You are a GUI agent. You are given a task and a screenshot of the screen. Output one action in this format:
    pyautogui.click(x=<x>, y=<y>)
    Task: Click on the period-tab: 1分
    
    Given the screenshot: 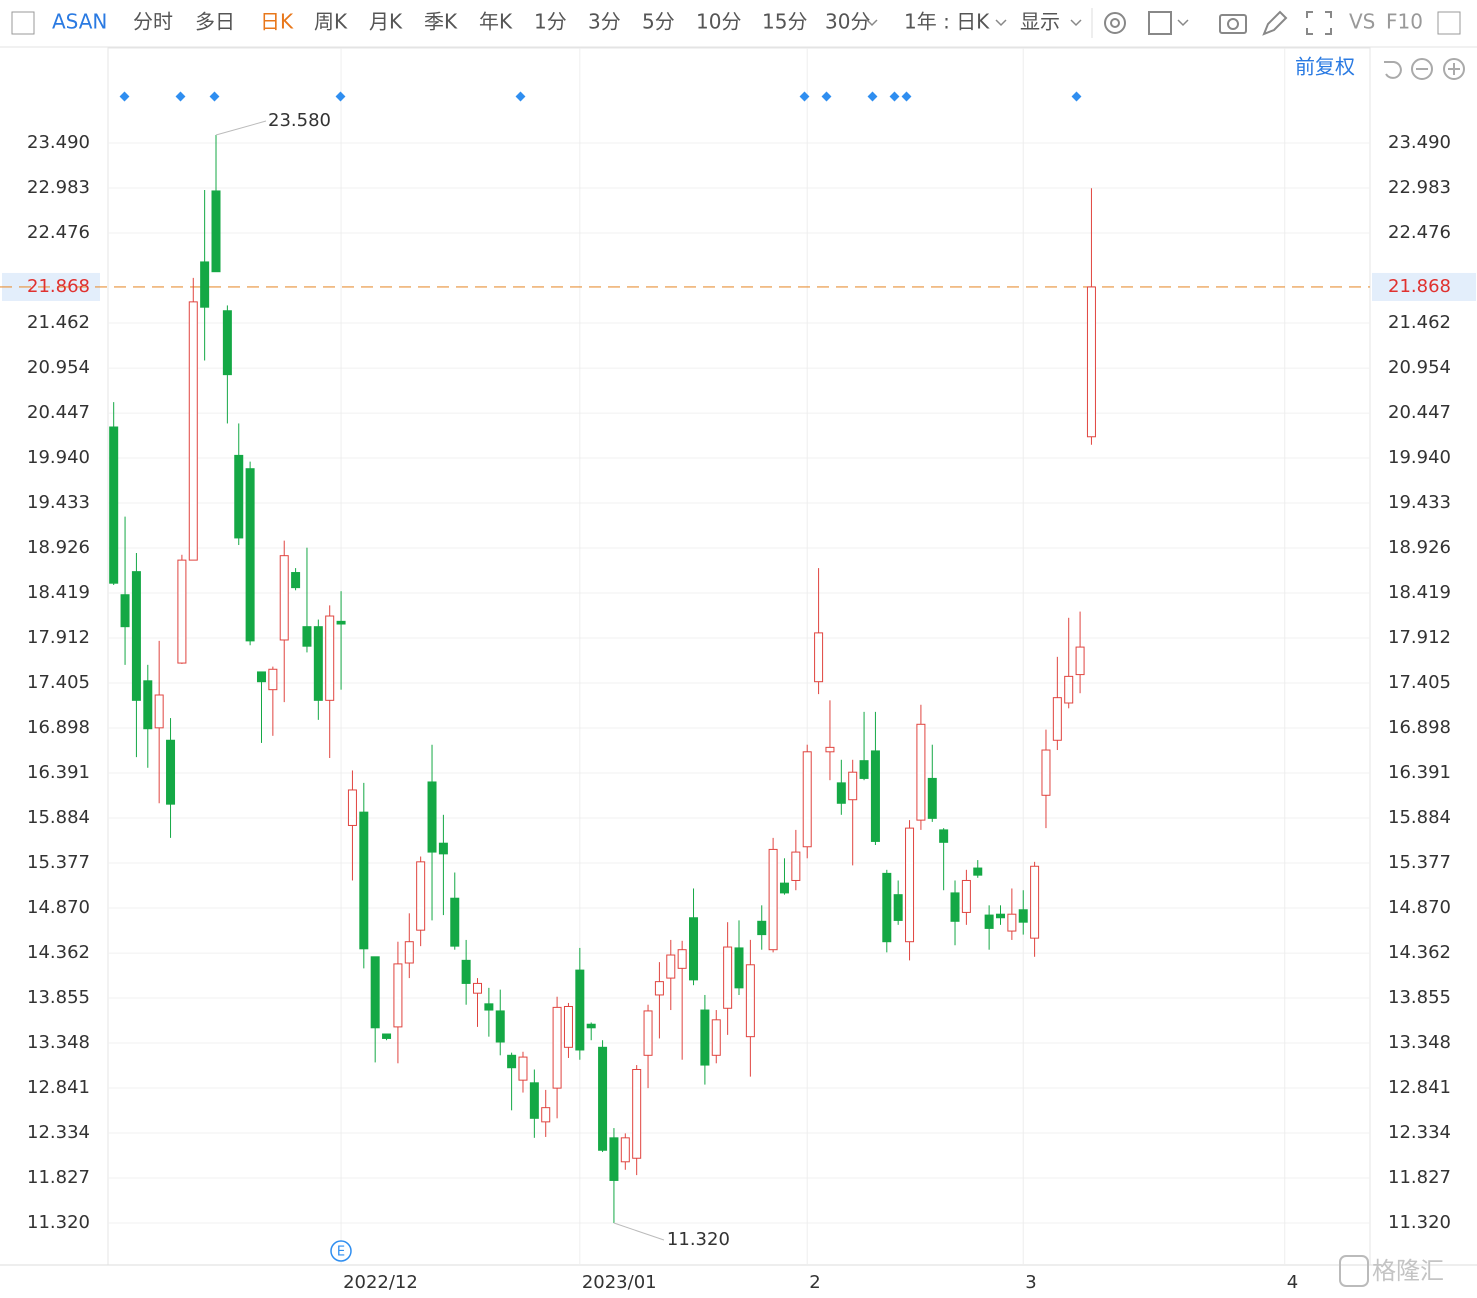 What is the action you would take?
    pyautogui.click(x=550, y=22)
    